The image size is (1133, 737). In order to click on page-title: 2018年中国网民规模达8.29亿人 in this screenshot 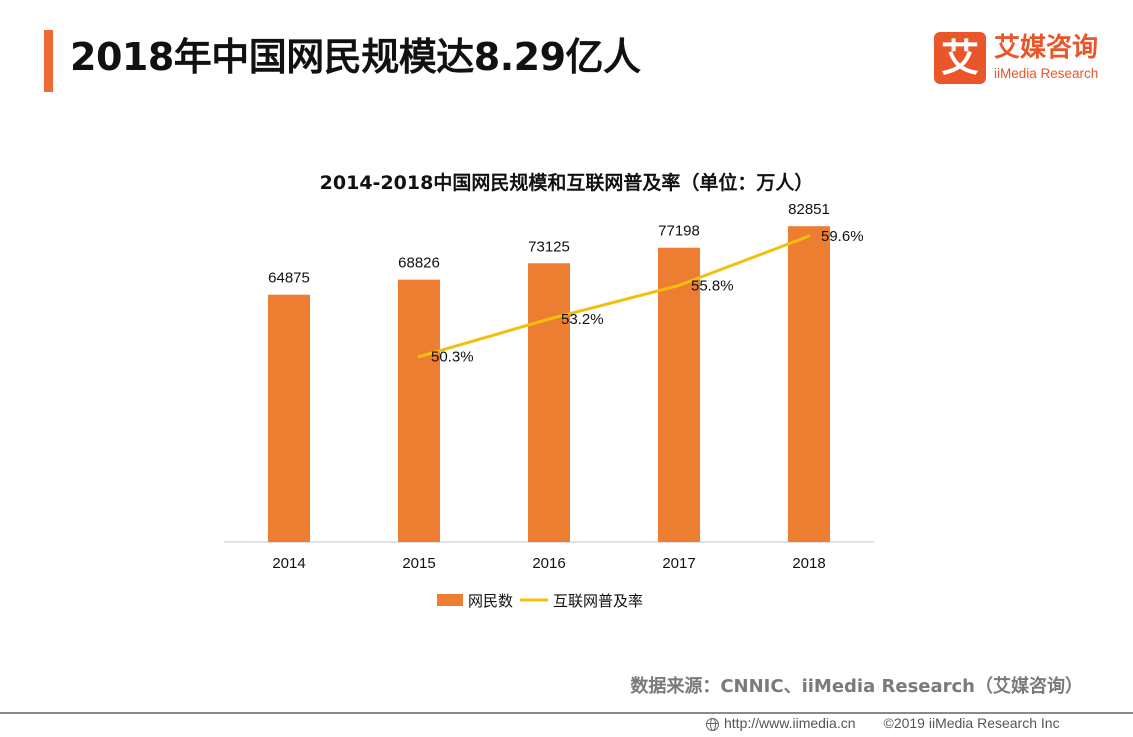, I will do `click(355, 57)`.